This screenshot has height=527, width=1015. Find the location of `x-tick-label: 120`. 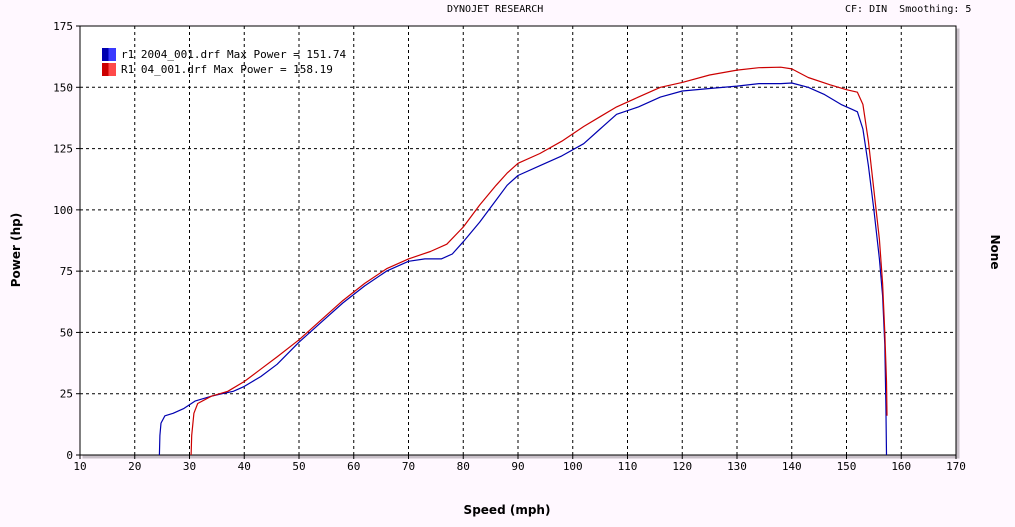

x-tick-label: 120 is located at coordinates (682, 466).